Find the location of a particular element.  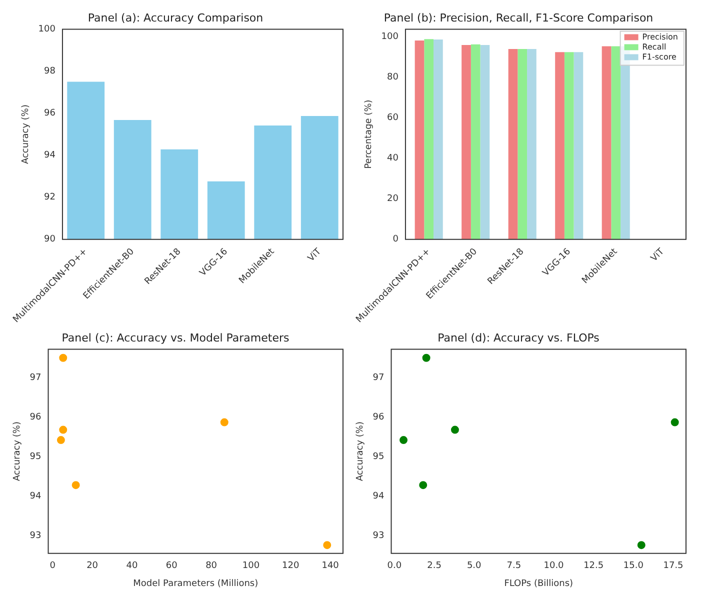

y-tick-label: 60 is located at coordinates (393, 118).